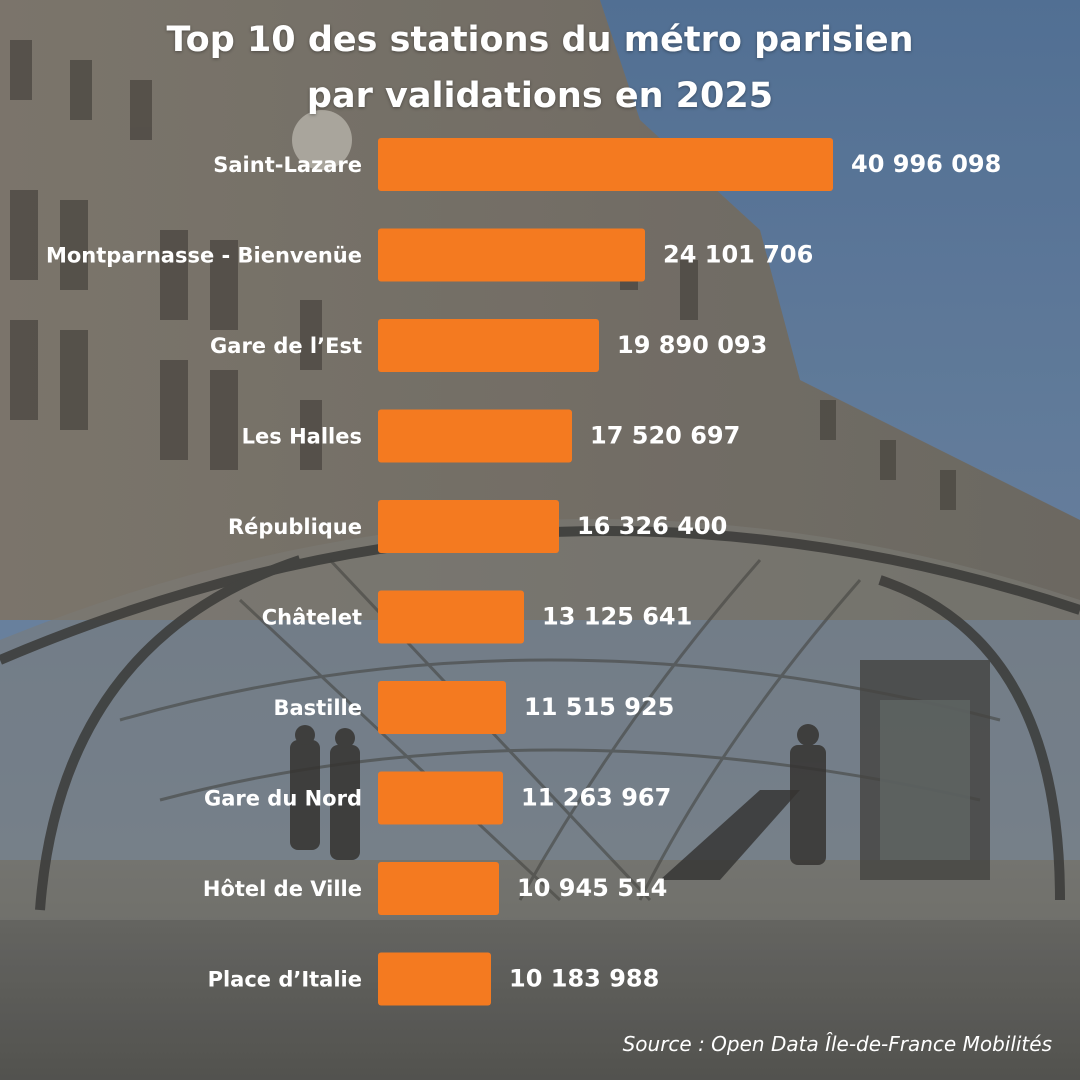  I want to click on category-label: Montparnasse - Bienvenüe, so click(204, 256).